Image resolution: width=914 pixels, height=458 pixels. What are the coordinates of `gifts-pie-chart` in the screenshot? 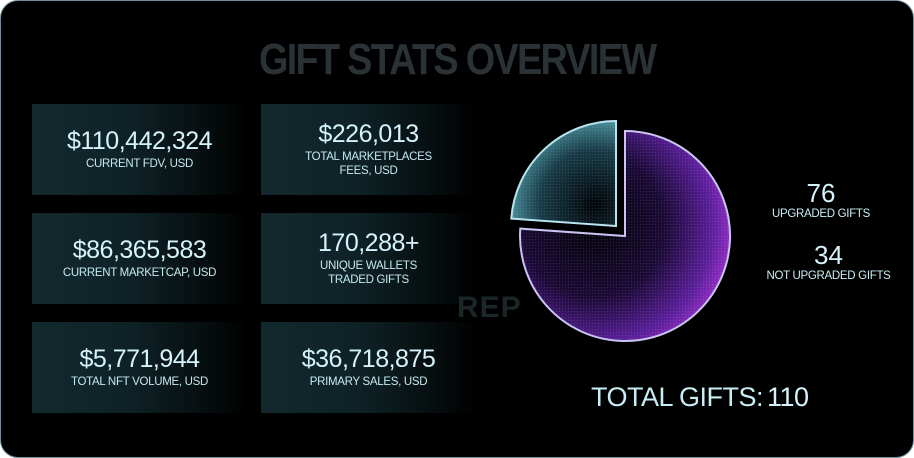 It's located at (620, 230).